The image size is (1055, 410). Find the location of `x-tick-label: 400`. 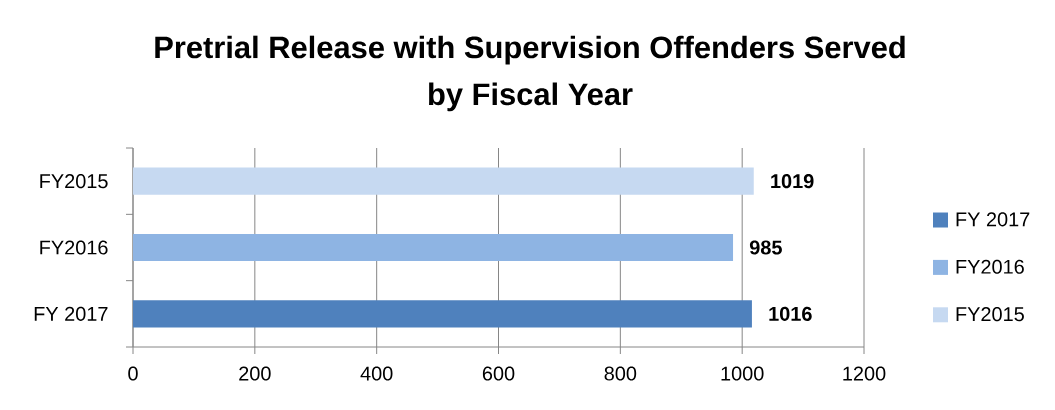

x-tick-label: 400 is located at coordinates (376, 373).